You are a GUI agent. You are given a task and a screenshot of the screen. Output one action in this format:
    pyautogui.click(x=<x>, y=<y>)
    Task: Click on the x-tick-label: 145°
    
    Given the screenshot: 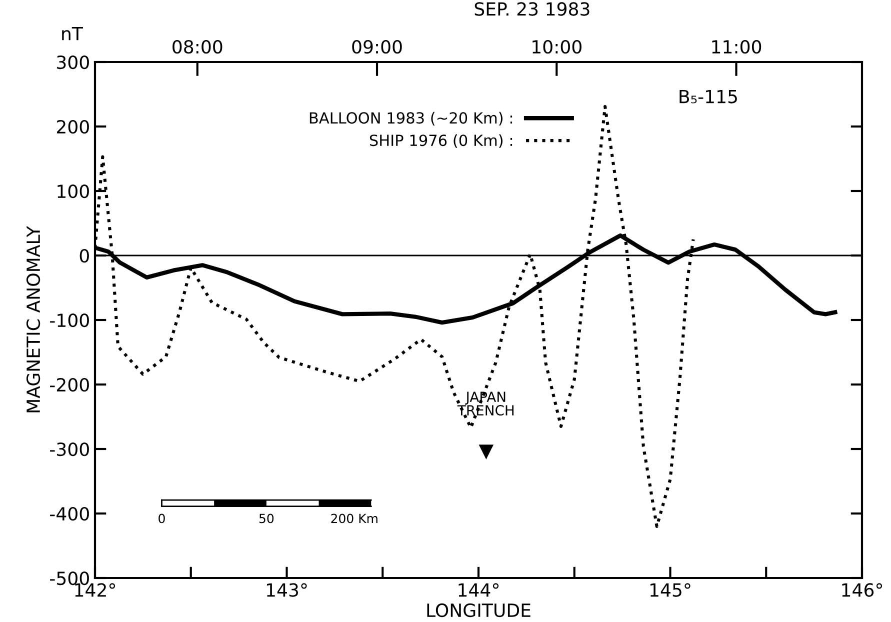 What is the action you would take?
    pyautogui.click(x=670, y=590)
    